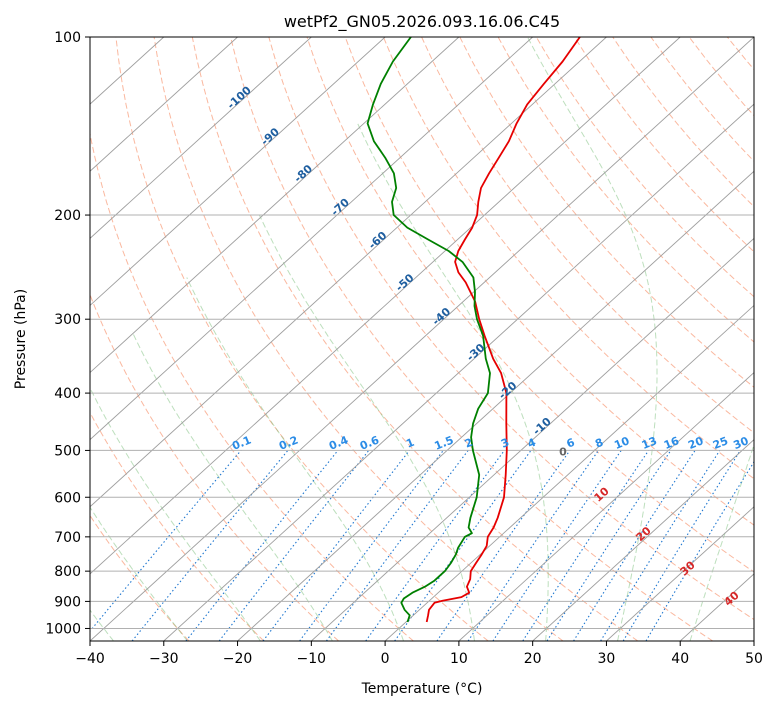 This screenshot has height=708, width=775. I want to click on isotherm-label: -100, so click(239, 98).